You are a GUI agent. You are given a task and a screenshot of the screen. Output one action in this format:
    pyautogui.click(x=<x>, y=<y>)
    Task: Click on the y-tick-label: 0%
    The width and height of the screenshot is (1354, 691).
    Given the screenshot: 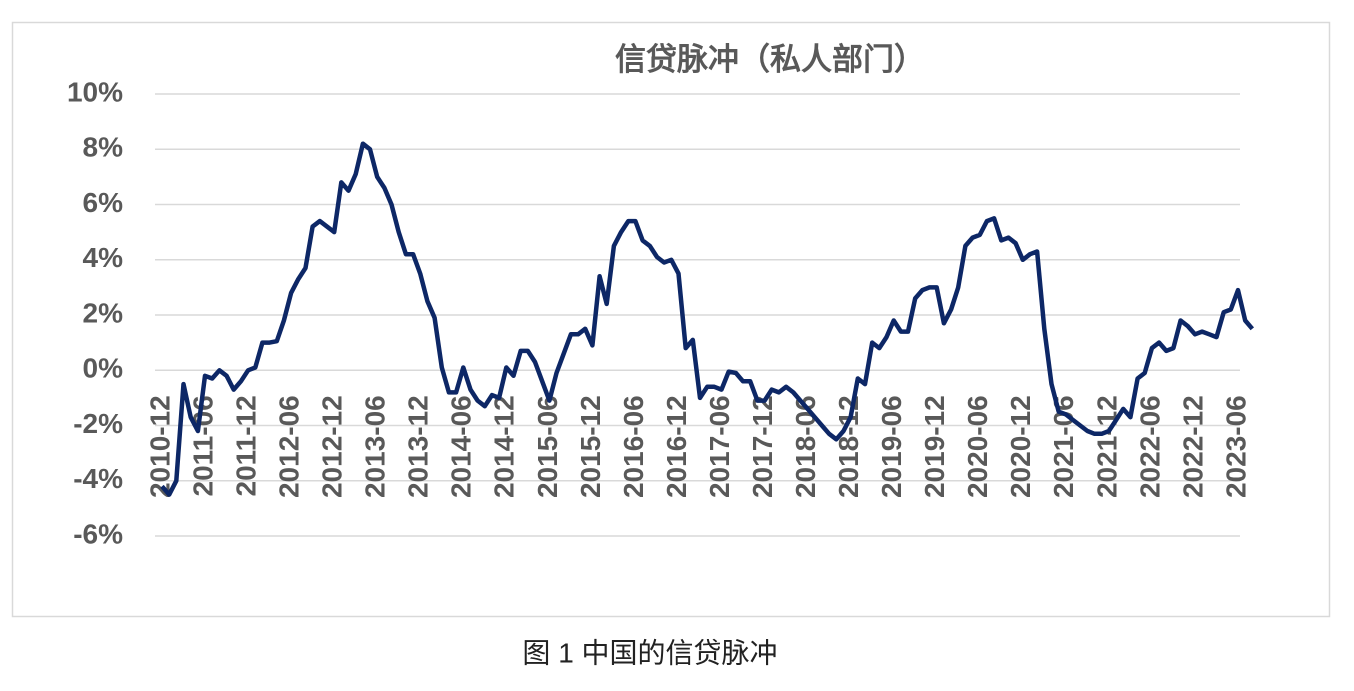 What is the action you would take?
    pyautogui.click(x=103, y=368)
    